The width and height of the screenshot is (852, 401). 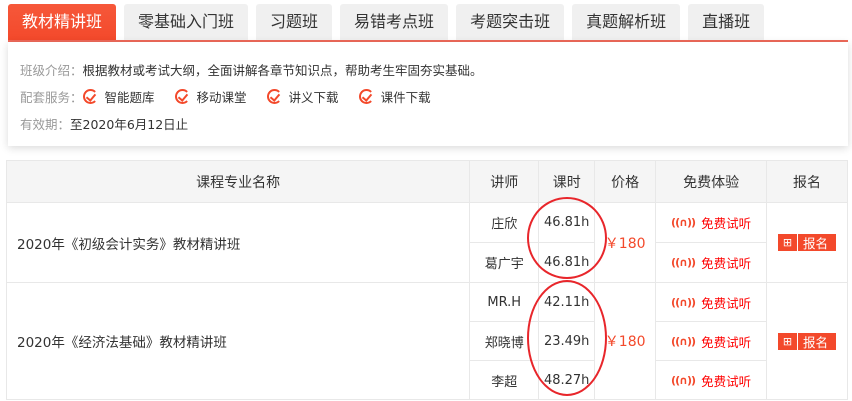 What do you see at coordinates (282, 70) in the screenshot?
I see `intro-text: 根据教材或考试大纲，全面讲解各章节知识点，帮助考生牢固夯实基础。` at bounding box center [282, 70].